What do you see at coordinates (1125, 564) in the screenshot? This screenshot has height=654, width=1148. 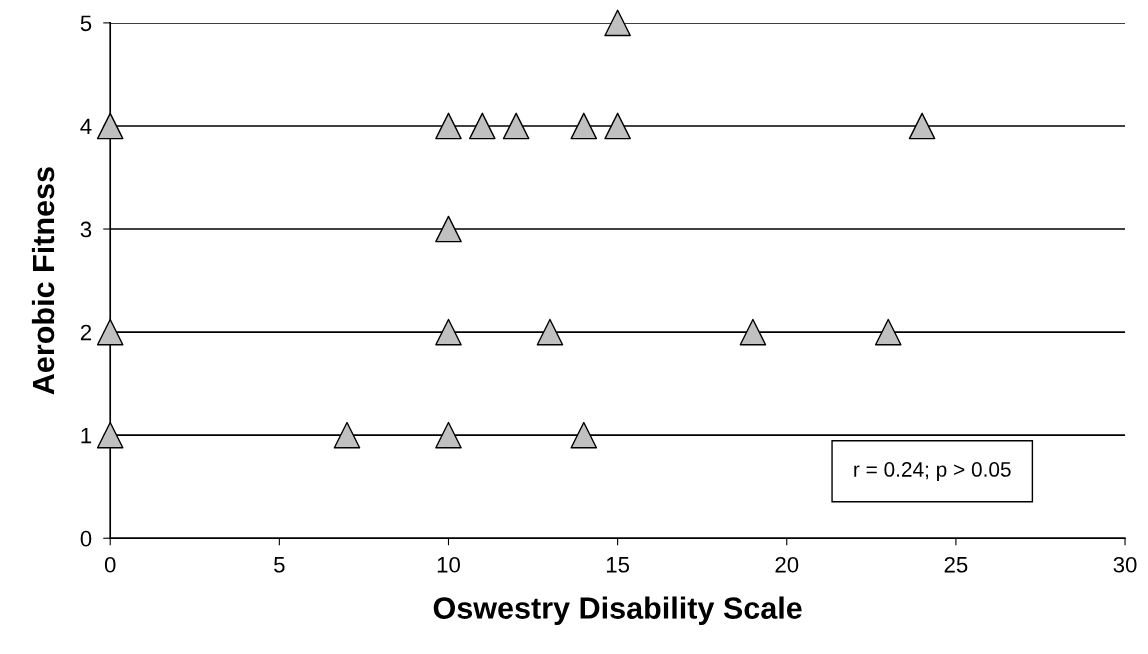 I see `x-tick-label: 30` at bounding box center [1125, 564].